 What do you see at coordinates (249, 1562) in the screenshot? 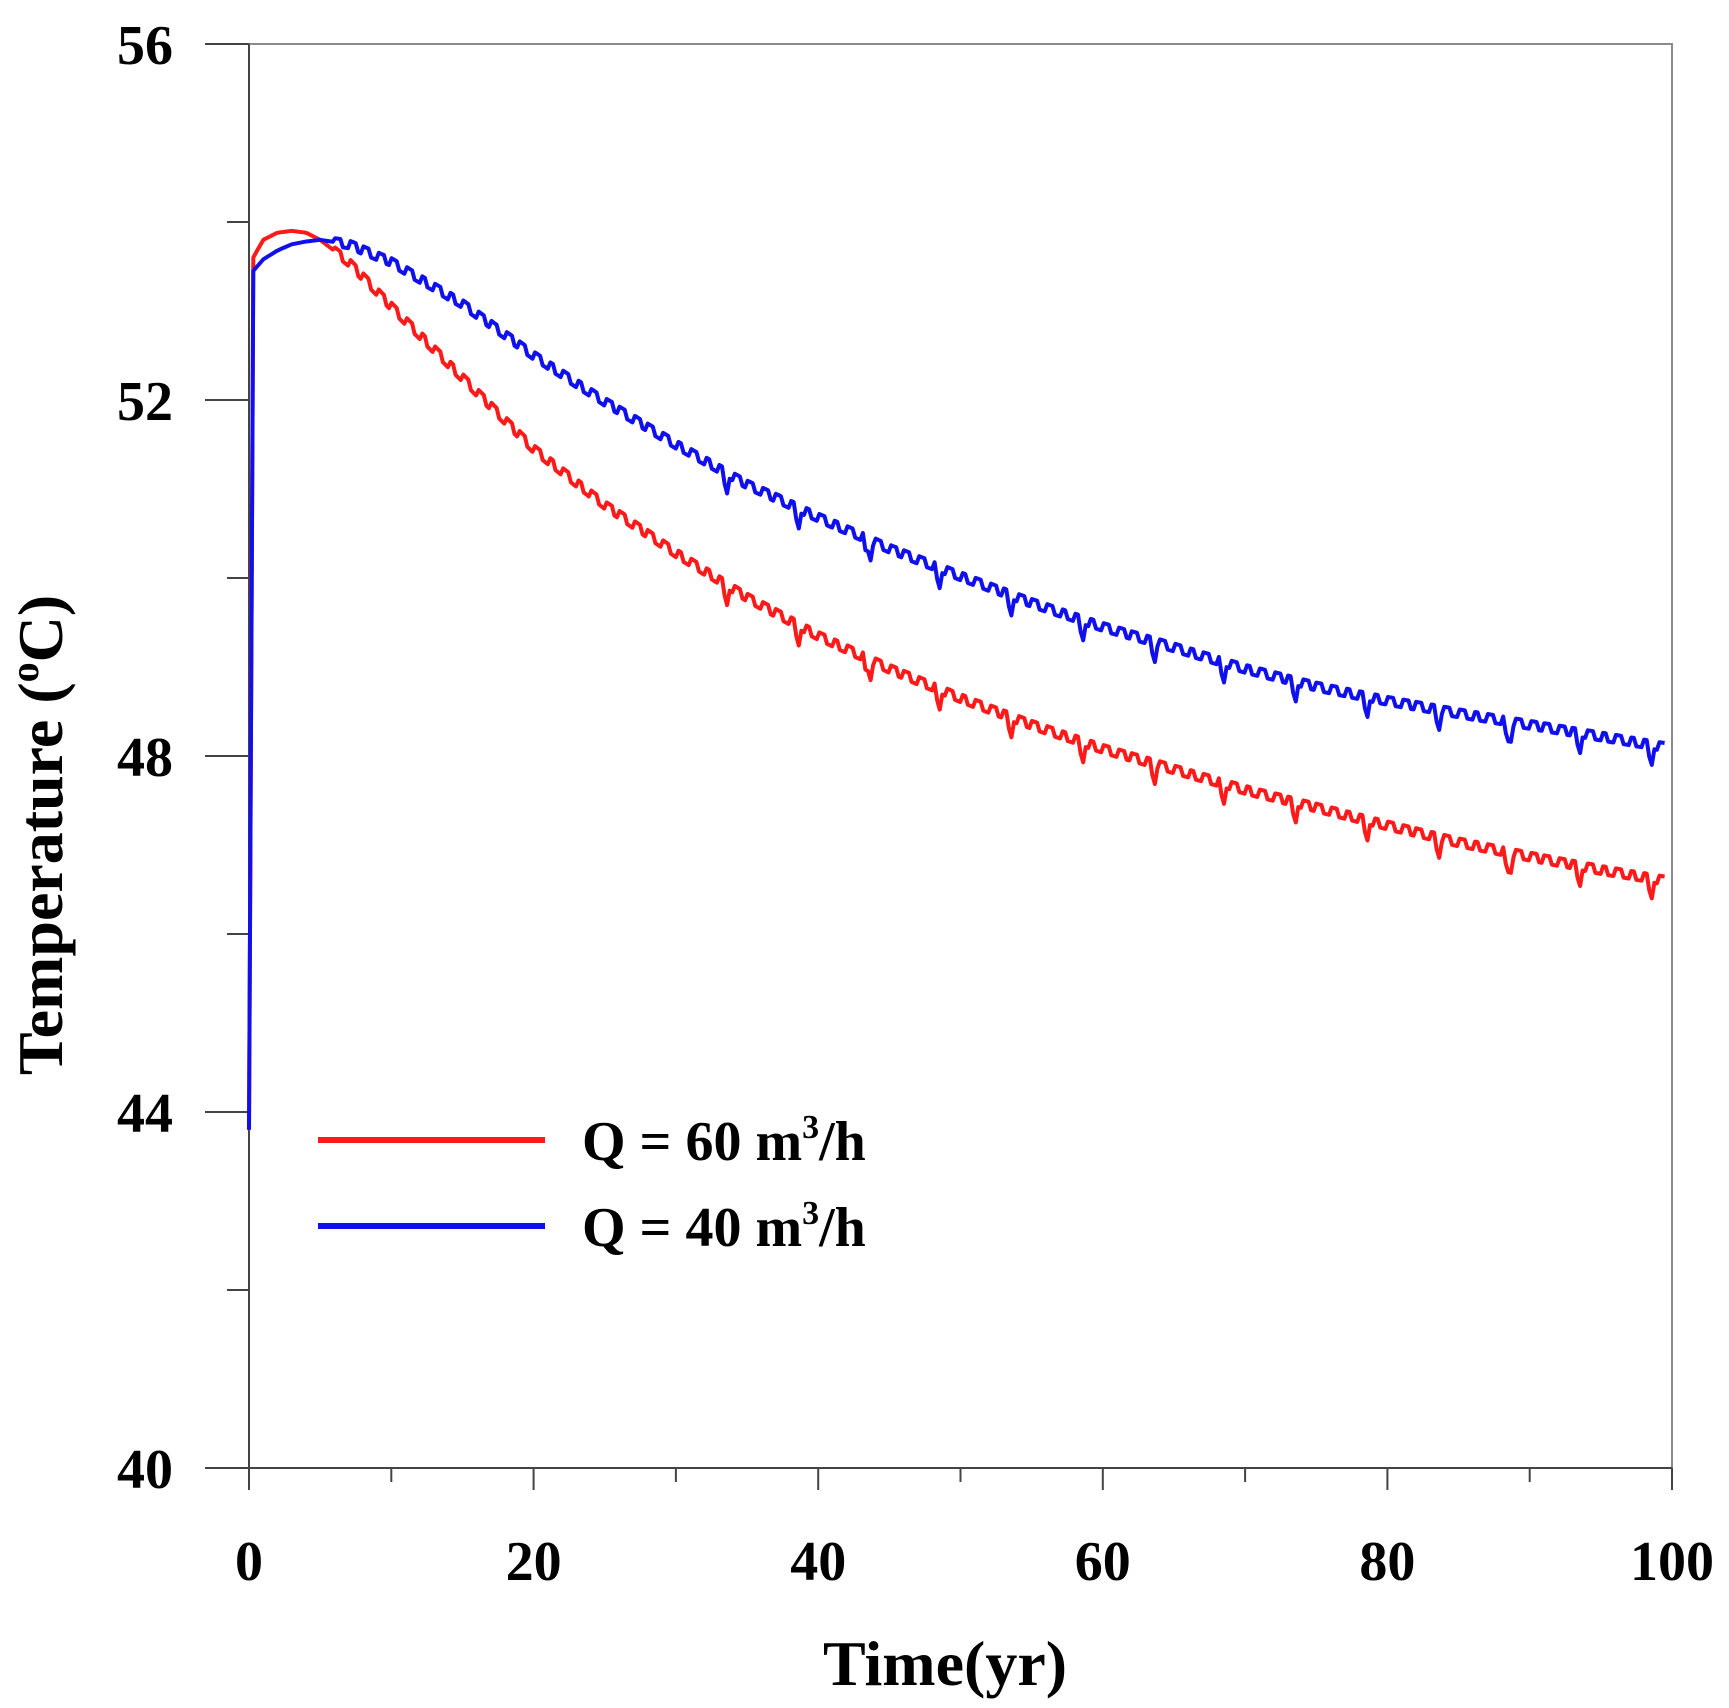
I see `x-tick-label: 0` at bounding box center [249, 1562].